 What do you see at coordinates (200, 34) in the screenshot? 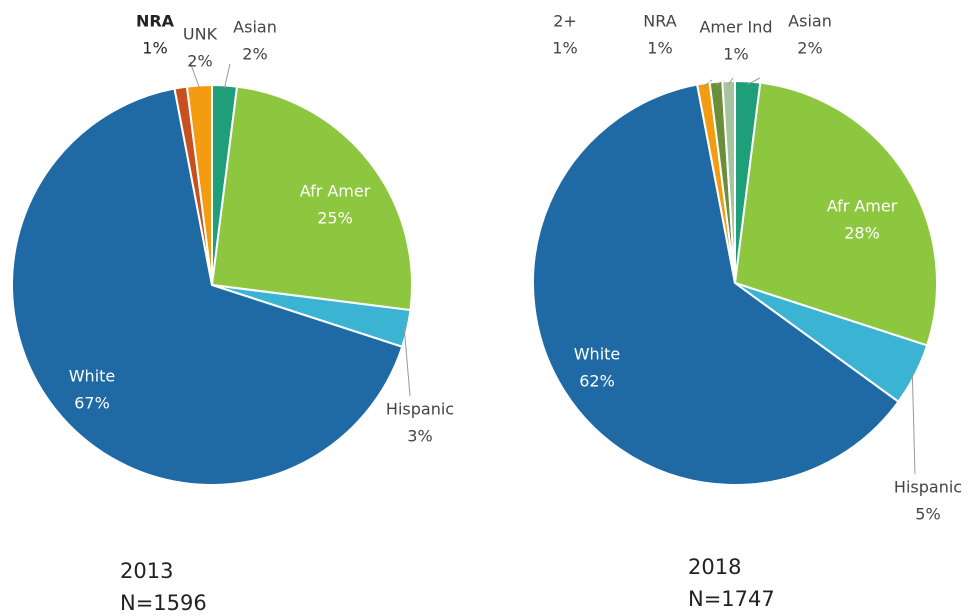
I see `slice-label: UNK` at bounding box center [200, 34].